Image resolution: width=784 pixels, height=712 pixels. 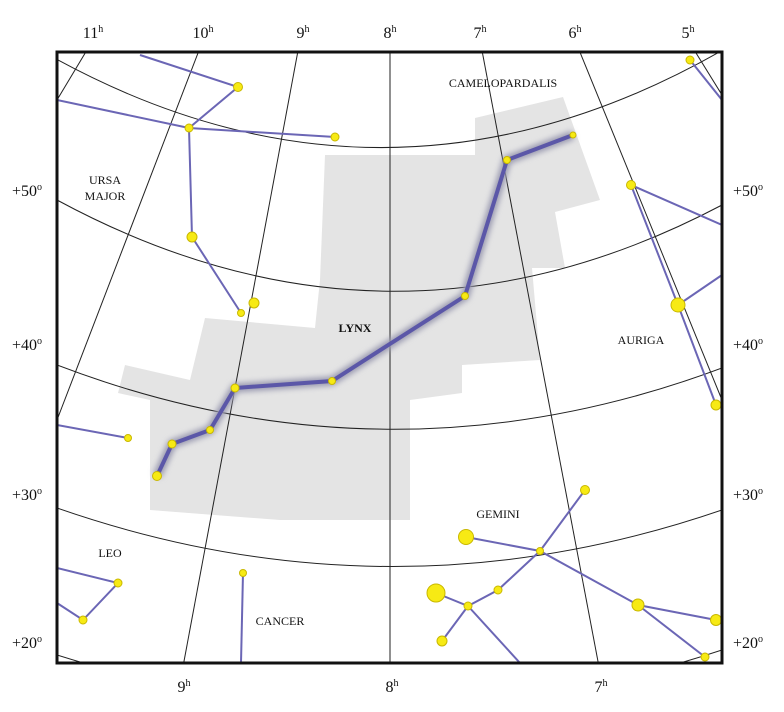 What do you see at coordinates (573, 33) in the screenshot?
I see `coord-value: 6` at bounding box center [573, 33].